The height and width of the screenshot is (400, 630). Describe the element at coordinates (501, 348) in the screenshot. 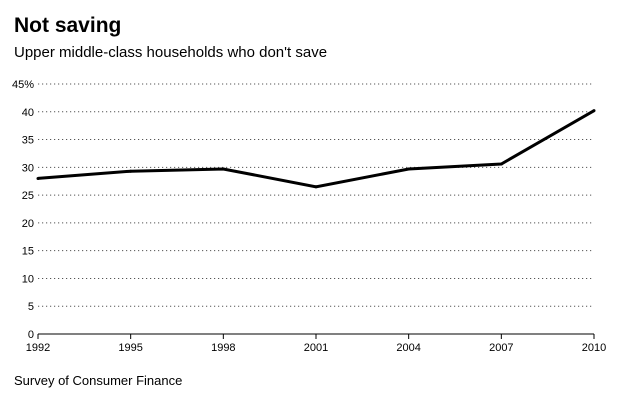

I see `x-tick-label: 2007` at that location.